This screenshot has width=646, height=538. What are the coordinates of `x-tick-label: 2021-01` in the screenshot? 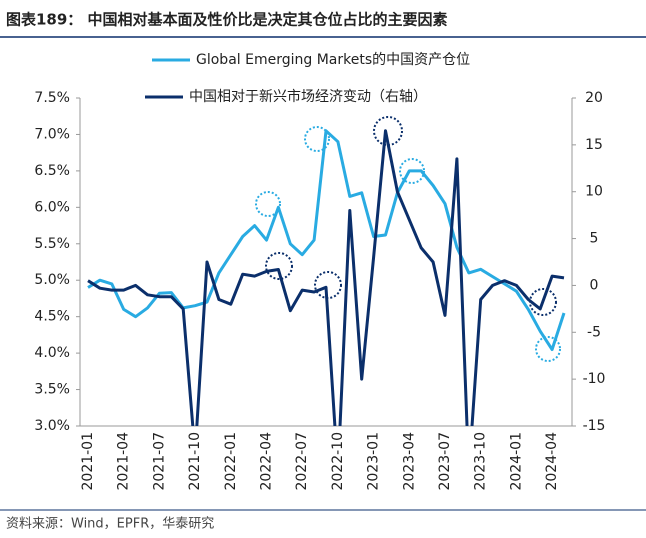 It's located at (88, 461).